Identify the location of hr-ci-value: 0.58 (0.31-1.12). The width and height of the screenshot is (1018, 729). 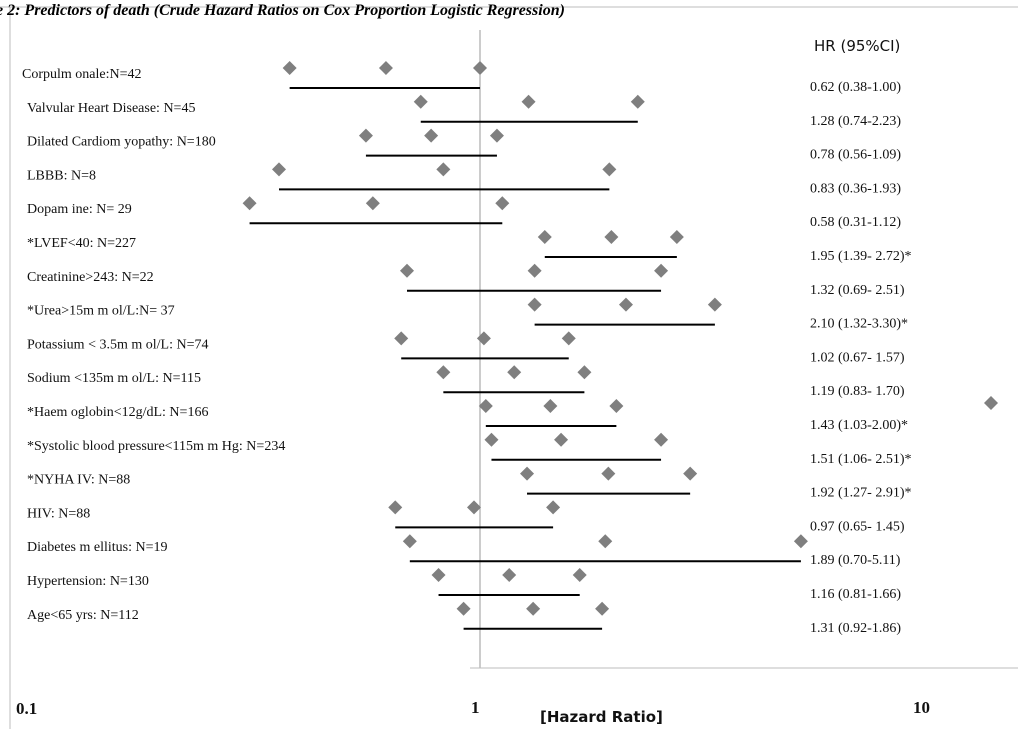
(855, 222).